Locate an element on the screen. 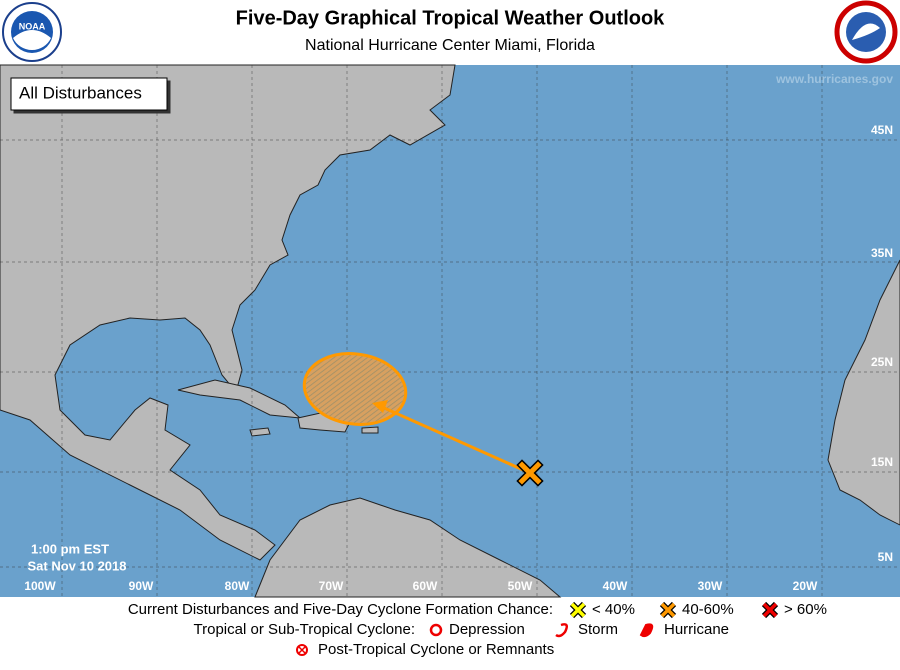 The height and width of the screenshot is (670, 900). noaa-text: NOAA is located at coordinates (32, 26).